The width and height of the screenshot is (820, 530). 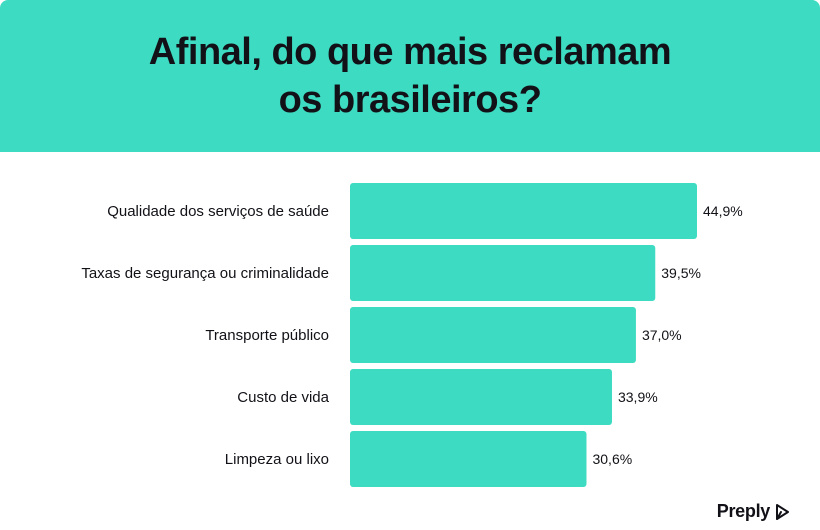 What do you see at coordinates (218, 211) in the screenshot?
I see `category-label-0: Qualidade dos serviços de saúde` at bounding box center [218, 211].